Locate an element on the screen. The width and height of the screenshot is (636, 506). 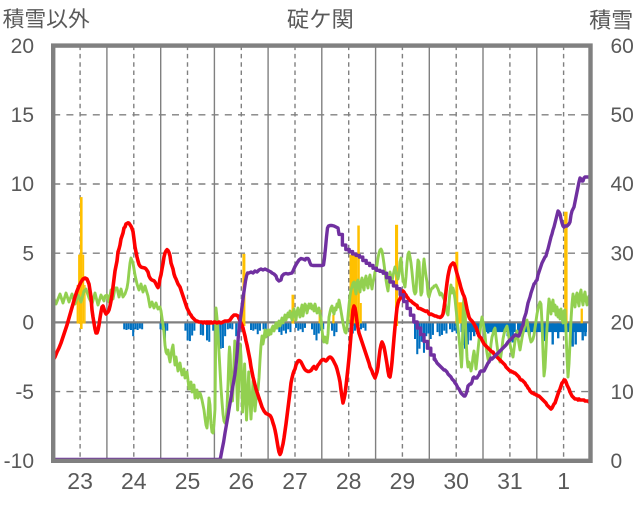
svg-text: 60 is located at coordinates (622, 46).